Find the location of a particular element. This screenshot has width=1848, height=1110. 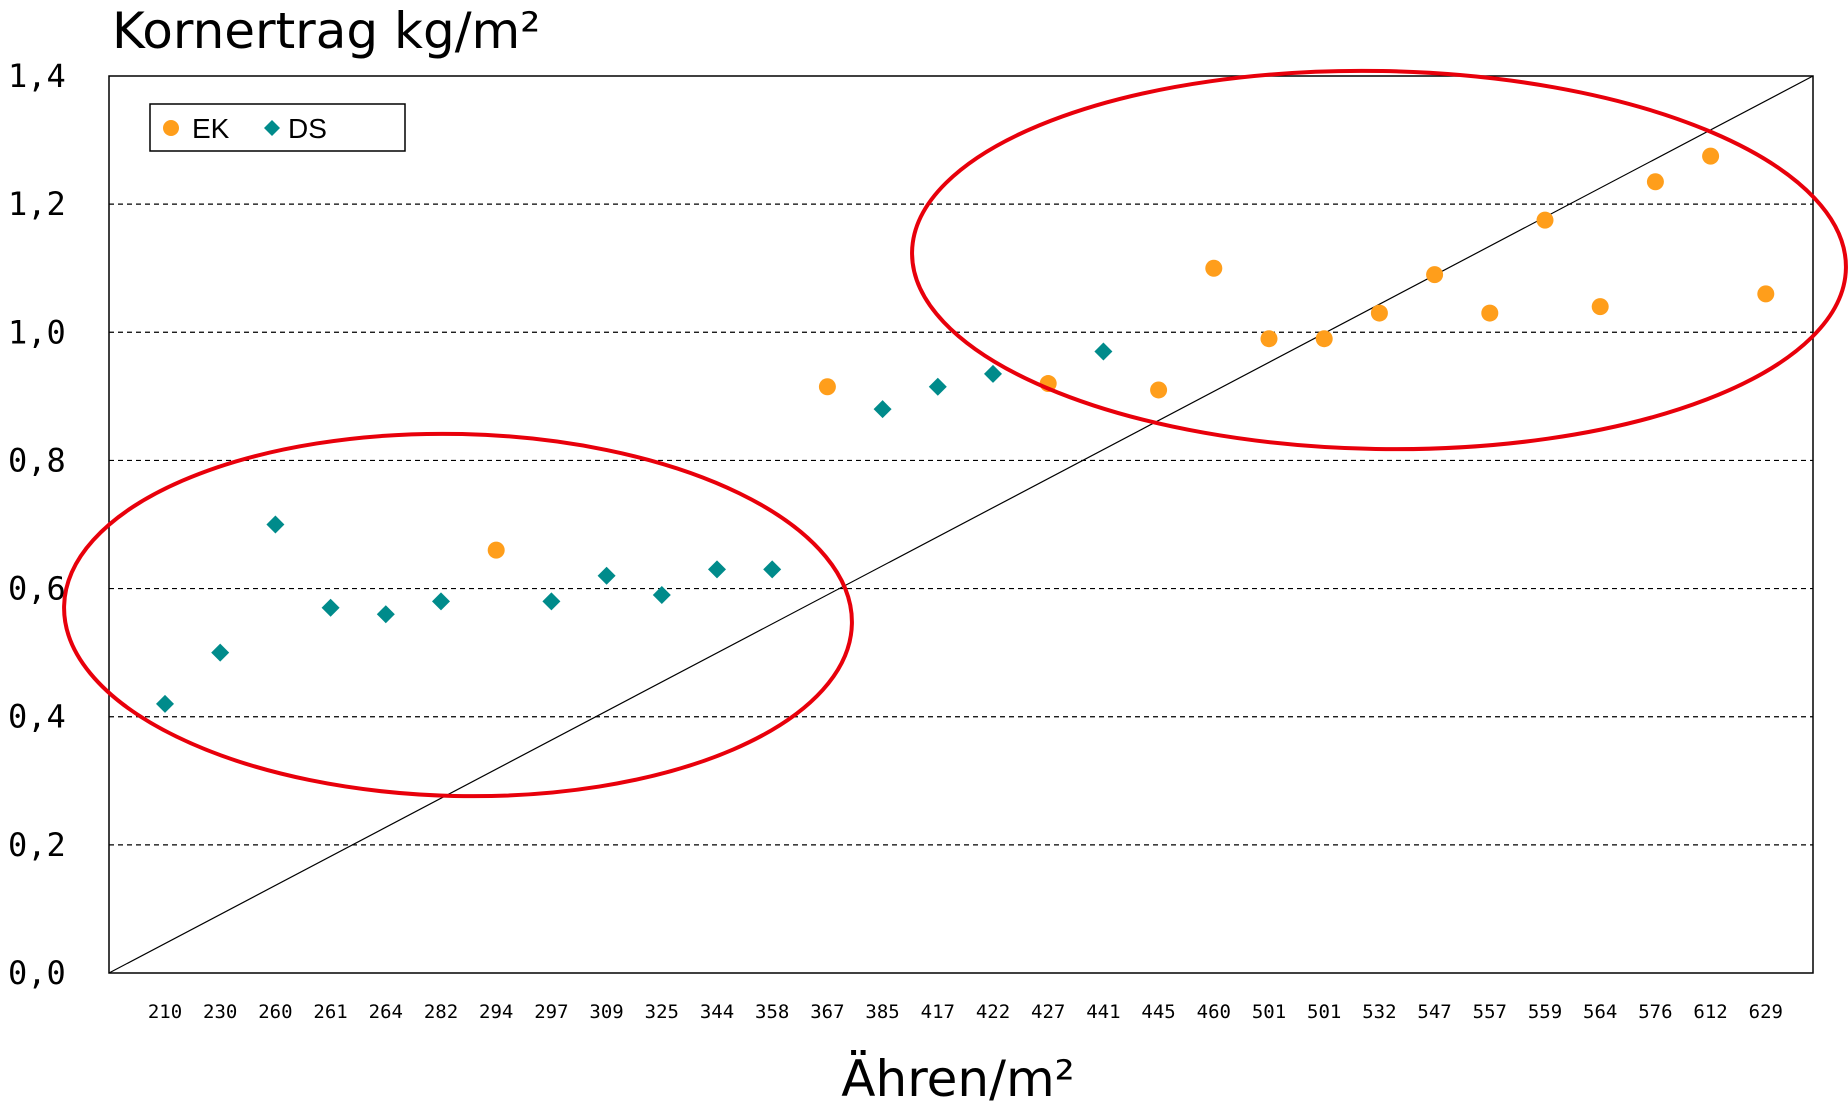

x-axis-title: Ähren/m² is located at coordinates (957, 1079).